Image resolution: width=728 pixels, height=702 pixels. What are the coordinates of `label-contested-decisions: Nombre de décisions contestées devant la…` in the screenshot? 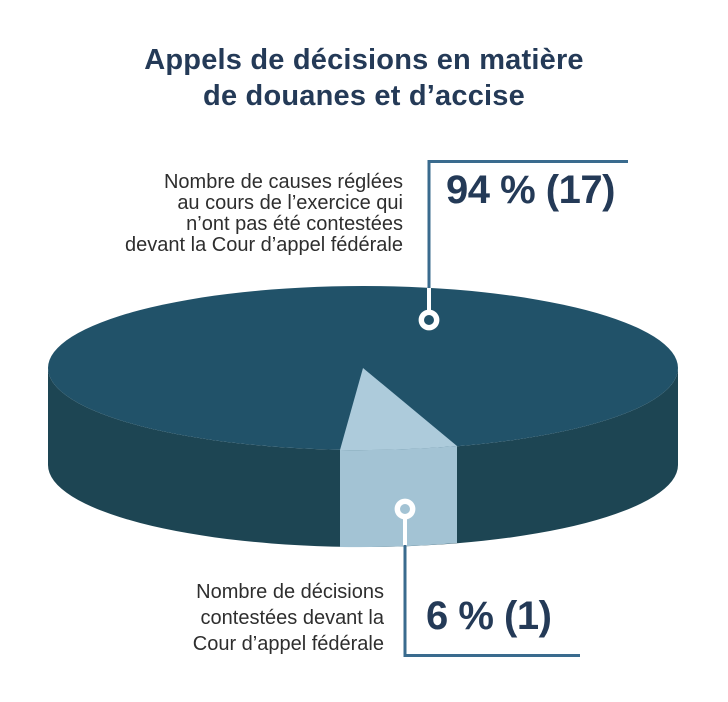 It's located at (259, 618).